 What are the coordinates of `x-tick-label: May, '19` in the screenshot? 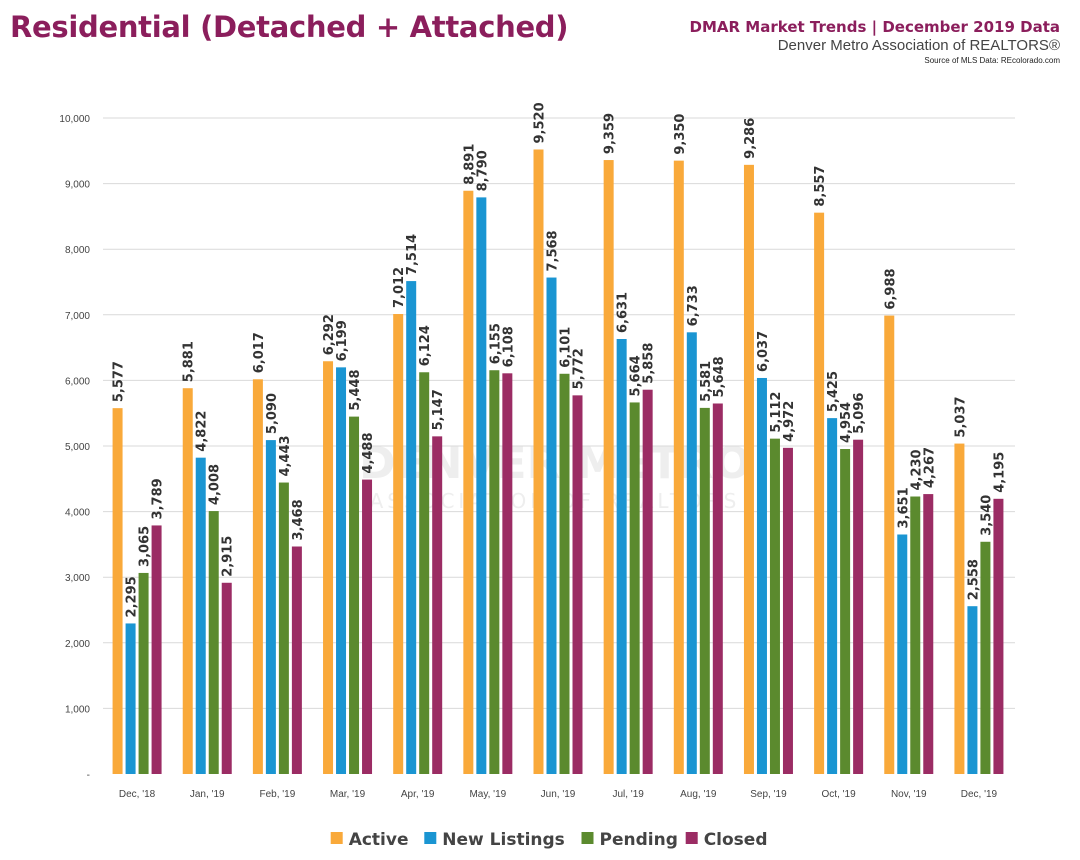 It's located at (487, 794).